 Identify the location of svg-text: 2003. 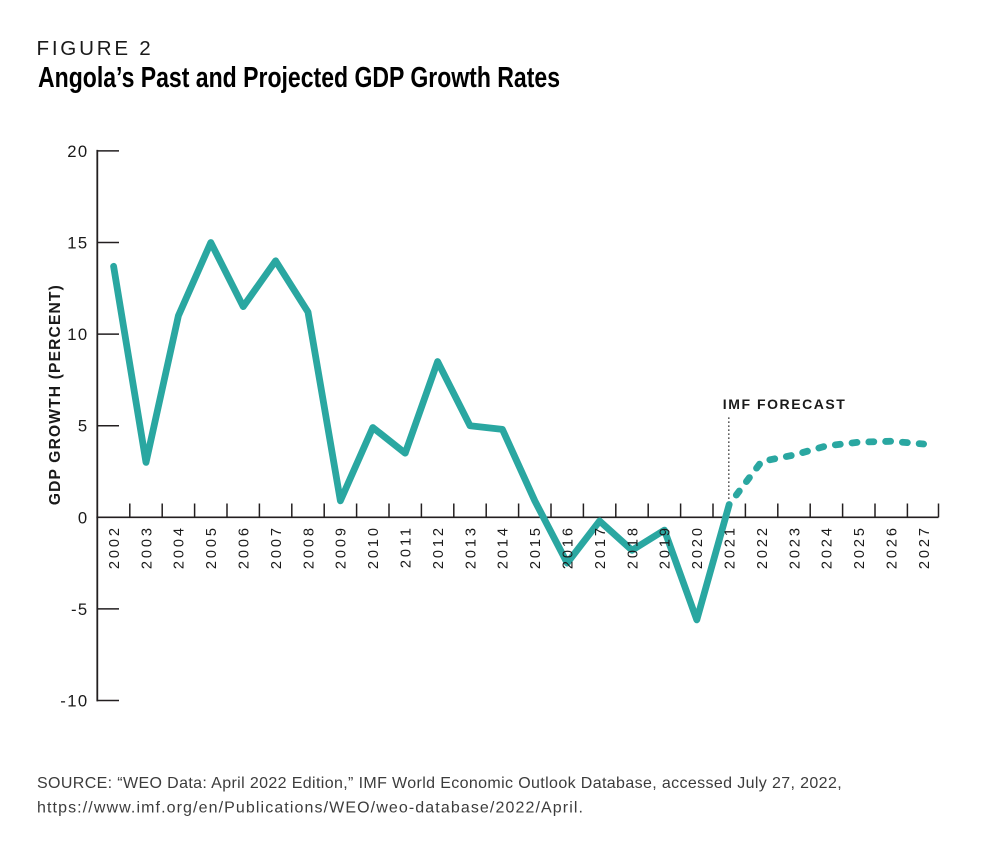
(147, 547).